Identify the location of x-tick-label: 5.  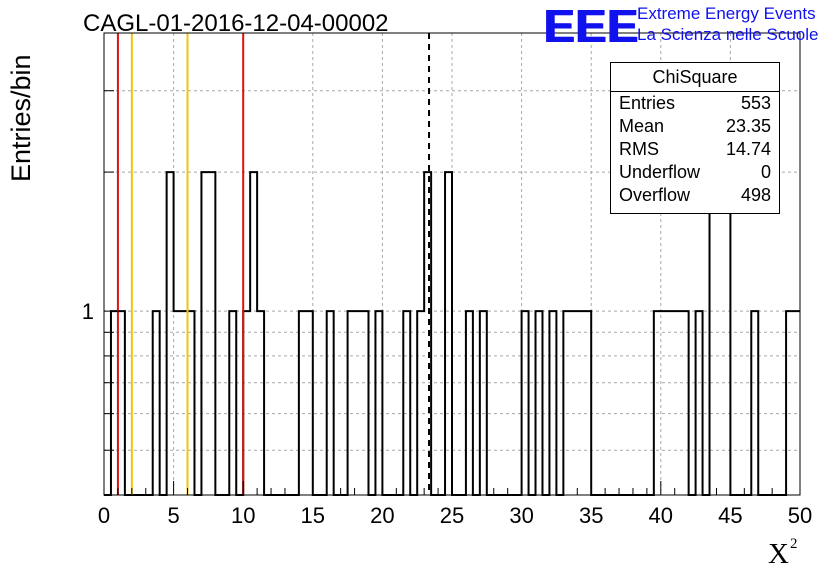
(173, 515).